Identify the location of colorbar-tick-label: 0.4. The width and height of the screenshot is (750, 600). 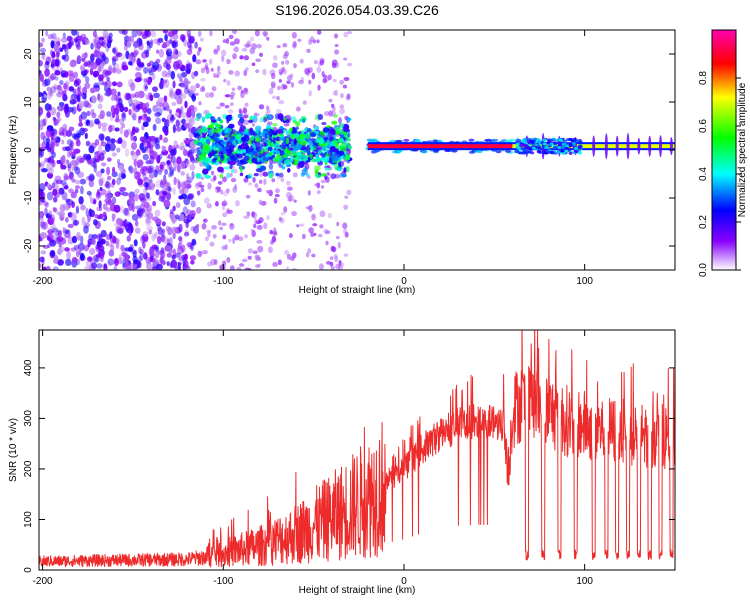
(703, 174).